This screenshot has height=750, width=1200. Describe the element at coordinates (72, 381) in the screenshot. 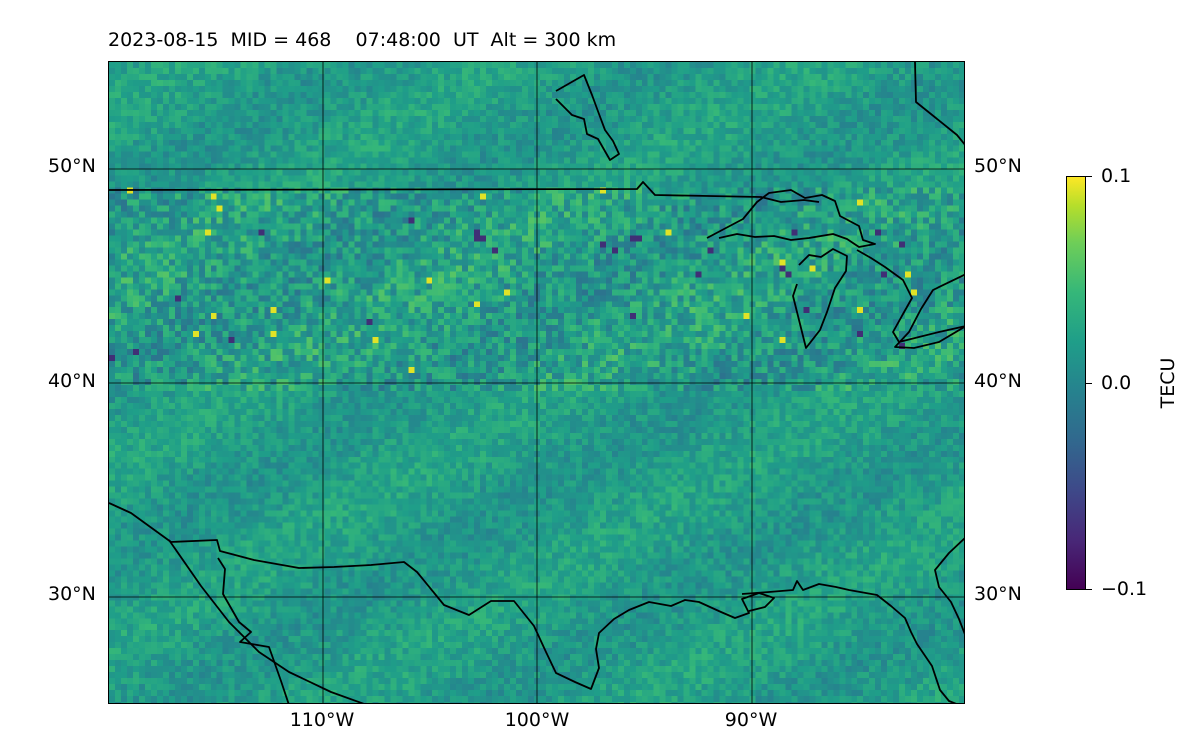

I see `lat-label-40-left: 40°N` at that location.